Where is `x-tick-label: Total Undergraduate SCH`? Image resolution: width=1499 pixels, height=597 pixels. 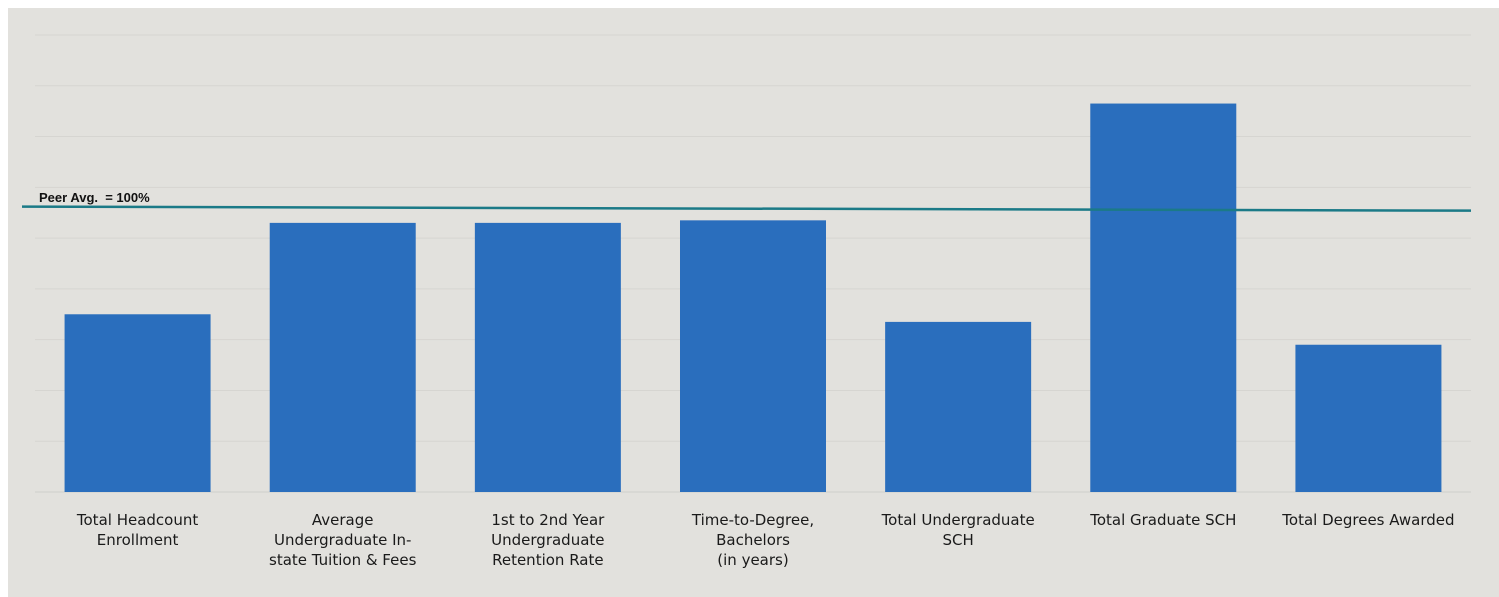 x-tick-label: Total Undergraduate SCH is located at coordinates (958, 530).